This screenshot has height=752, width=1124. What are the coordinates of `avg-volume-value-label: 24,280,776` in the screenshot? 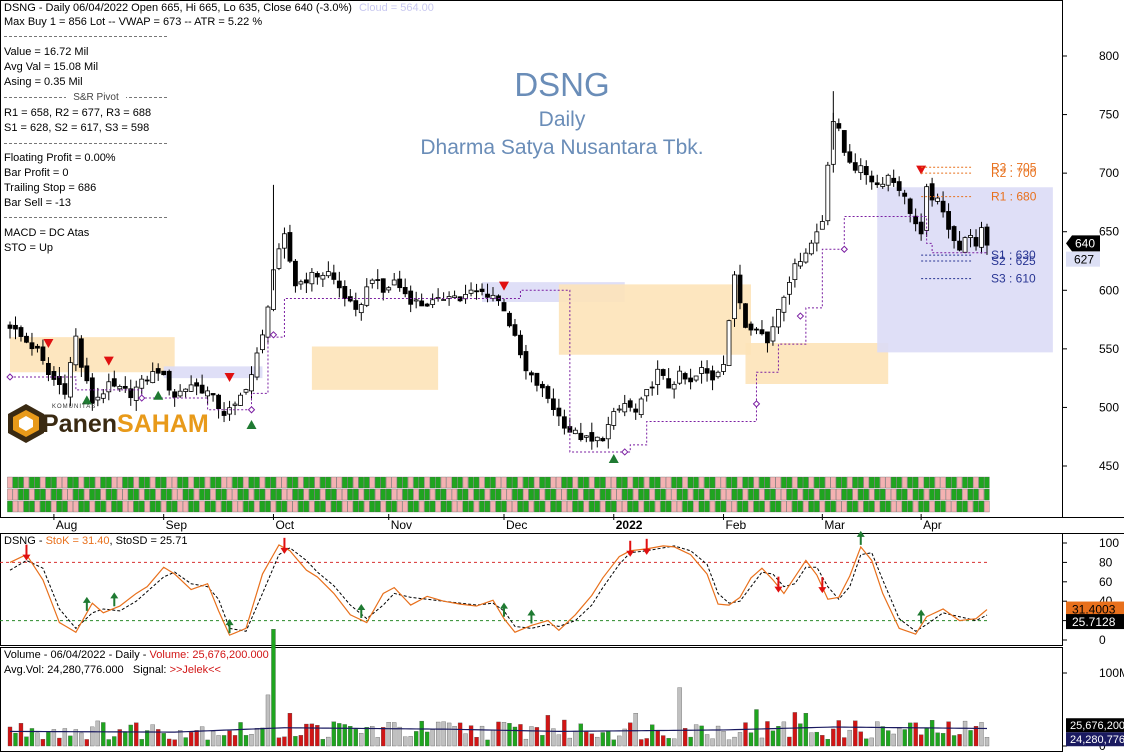 It's located at (1097, 740).